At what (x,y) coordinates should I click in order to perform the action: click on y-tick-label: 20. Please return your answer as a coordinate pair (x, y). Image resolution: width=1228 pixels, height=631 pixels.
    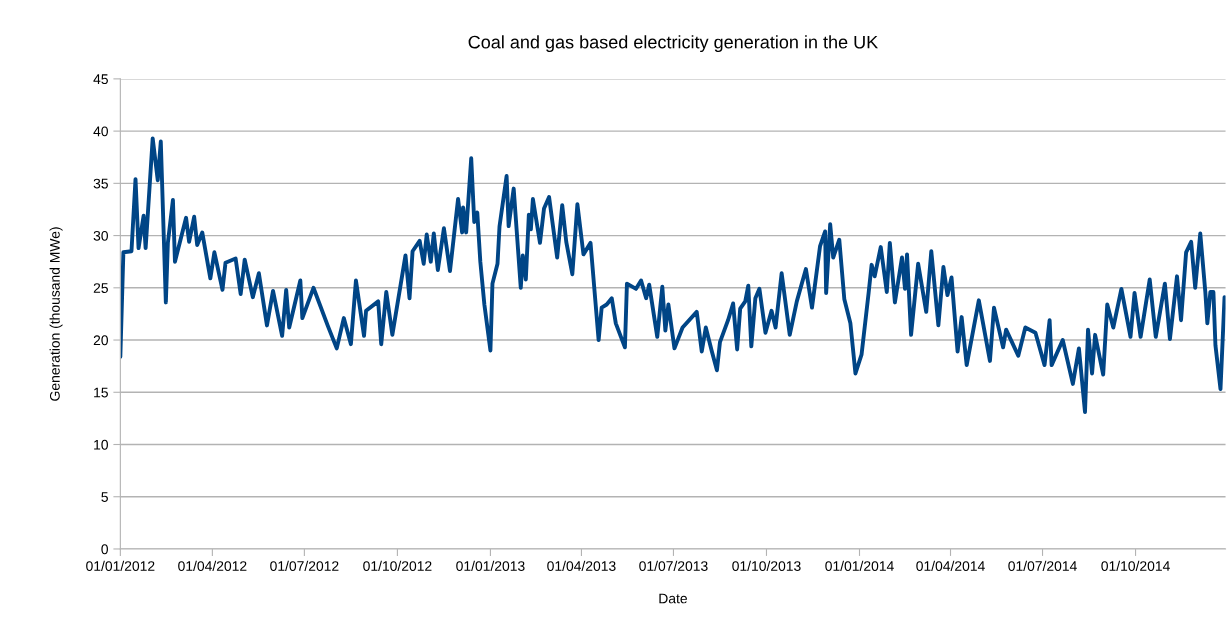
    Looking at the image, I should click on (100, 340).